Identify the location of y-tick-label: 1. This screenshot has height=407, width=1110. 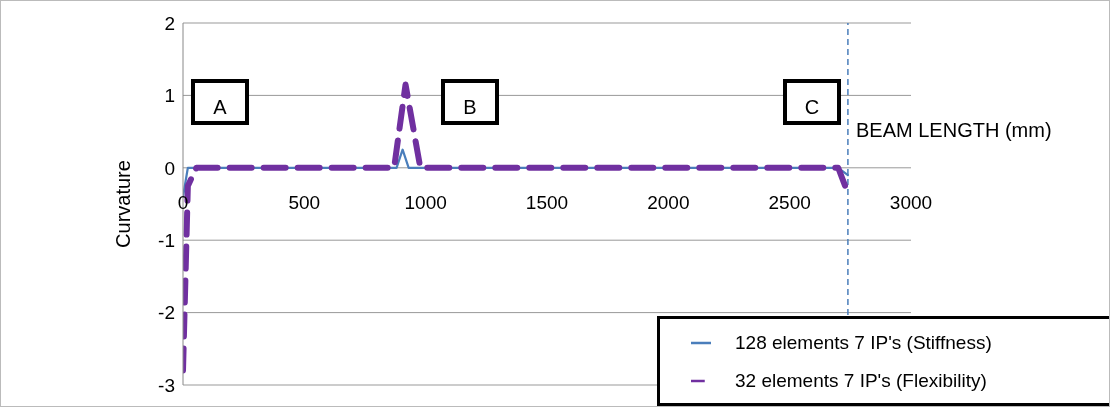
(169, 96).